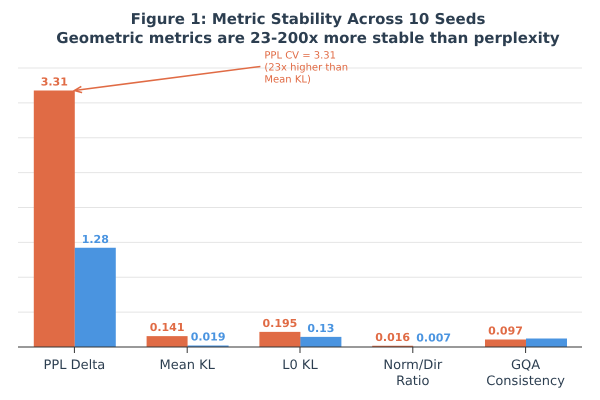 This screenshot has width=600, height=400. I want to click on data-label: 0.13, so click(320, 328).